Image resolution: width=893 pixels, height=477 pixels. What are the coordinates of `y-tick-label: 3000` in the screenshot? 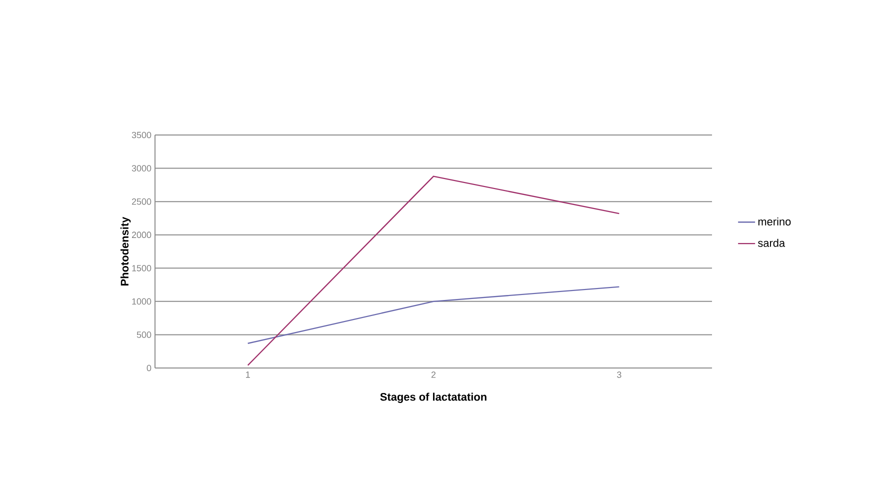 It's located at (142, 168).